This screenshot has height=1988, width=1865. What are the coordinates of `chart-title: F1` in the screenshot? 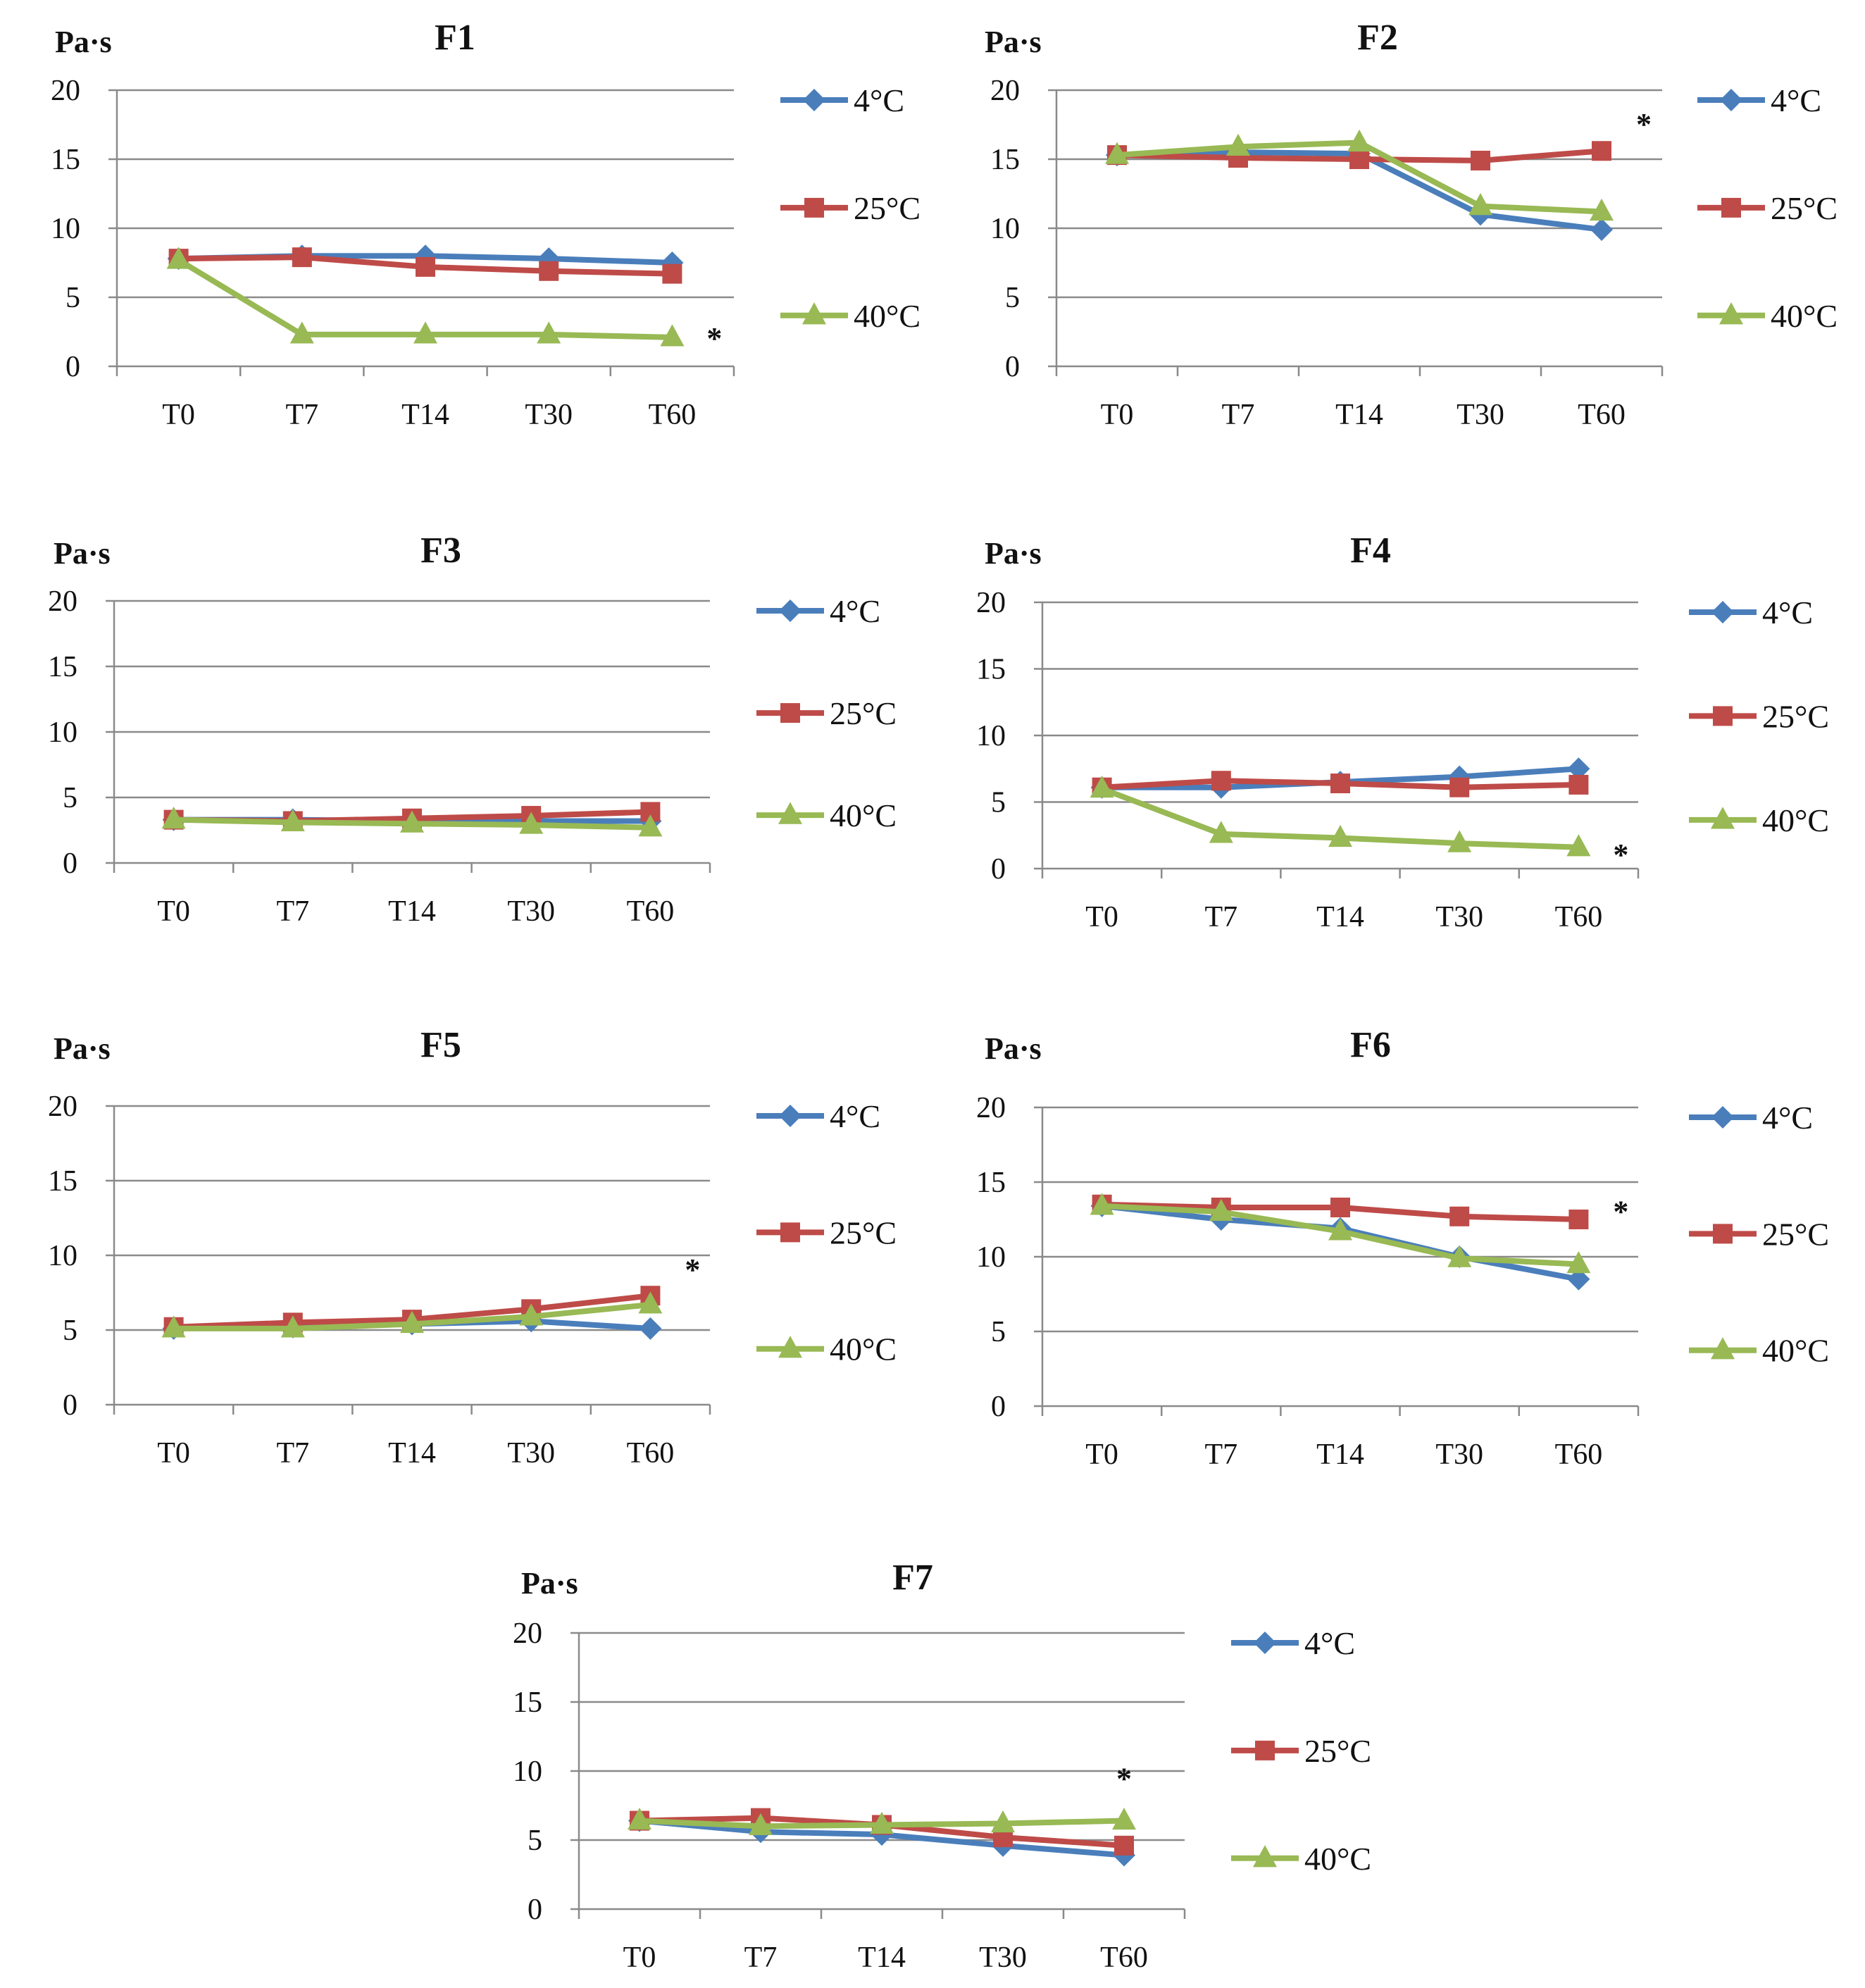 It's located at (455, 38).